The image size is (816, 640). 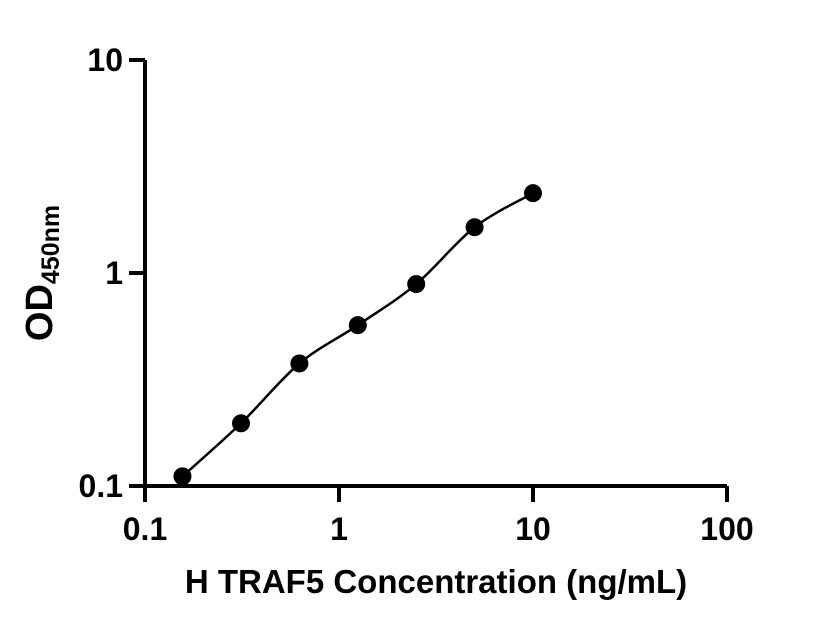 What do you see at coordinates (51, 244) in the screenshot?
I see `y-axis-title-subscript: 450nm` at bounding box center [51, 244].